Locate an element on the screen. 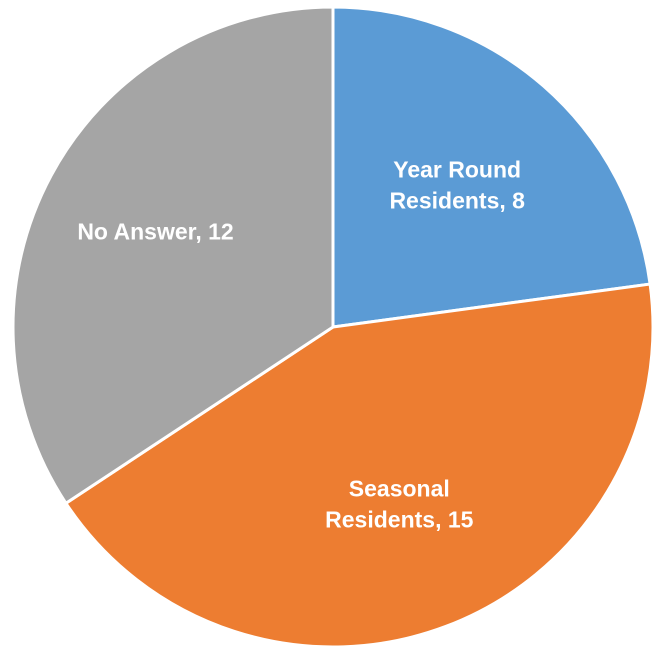 This screenshot has width=653, height=652. pie-slice-label-2: Seasonal Residents, 15 is located at coordinates (399, 503).